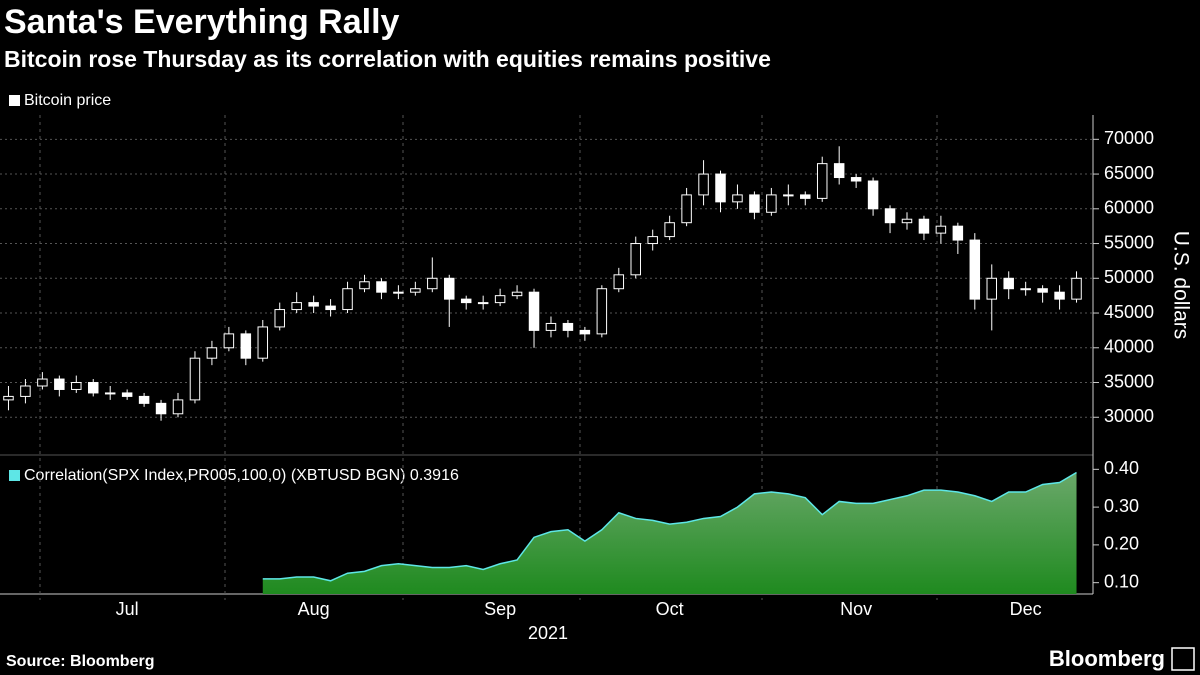  Describe the element at coordinates (1129, 277) in the screenshot. I see `y-tick-label: 50000` at that location.